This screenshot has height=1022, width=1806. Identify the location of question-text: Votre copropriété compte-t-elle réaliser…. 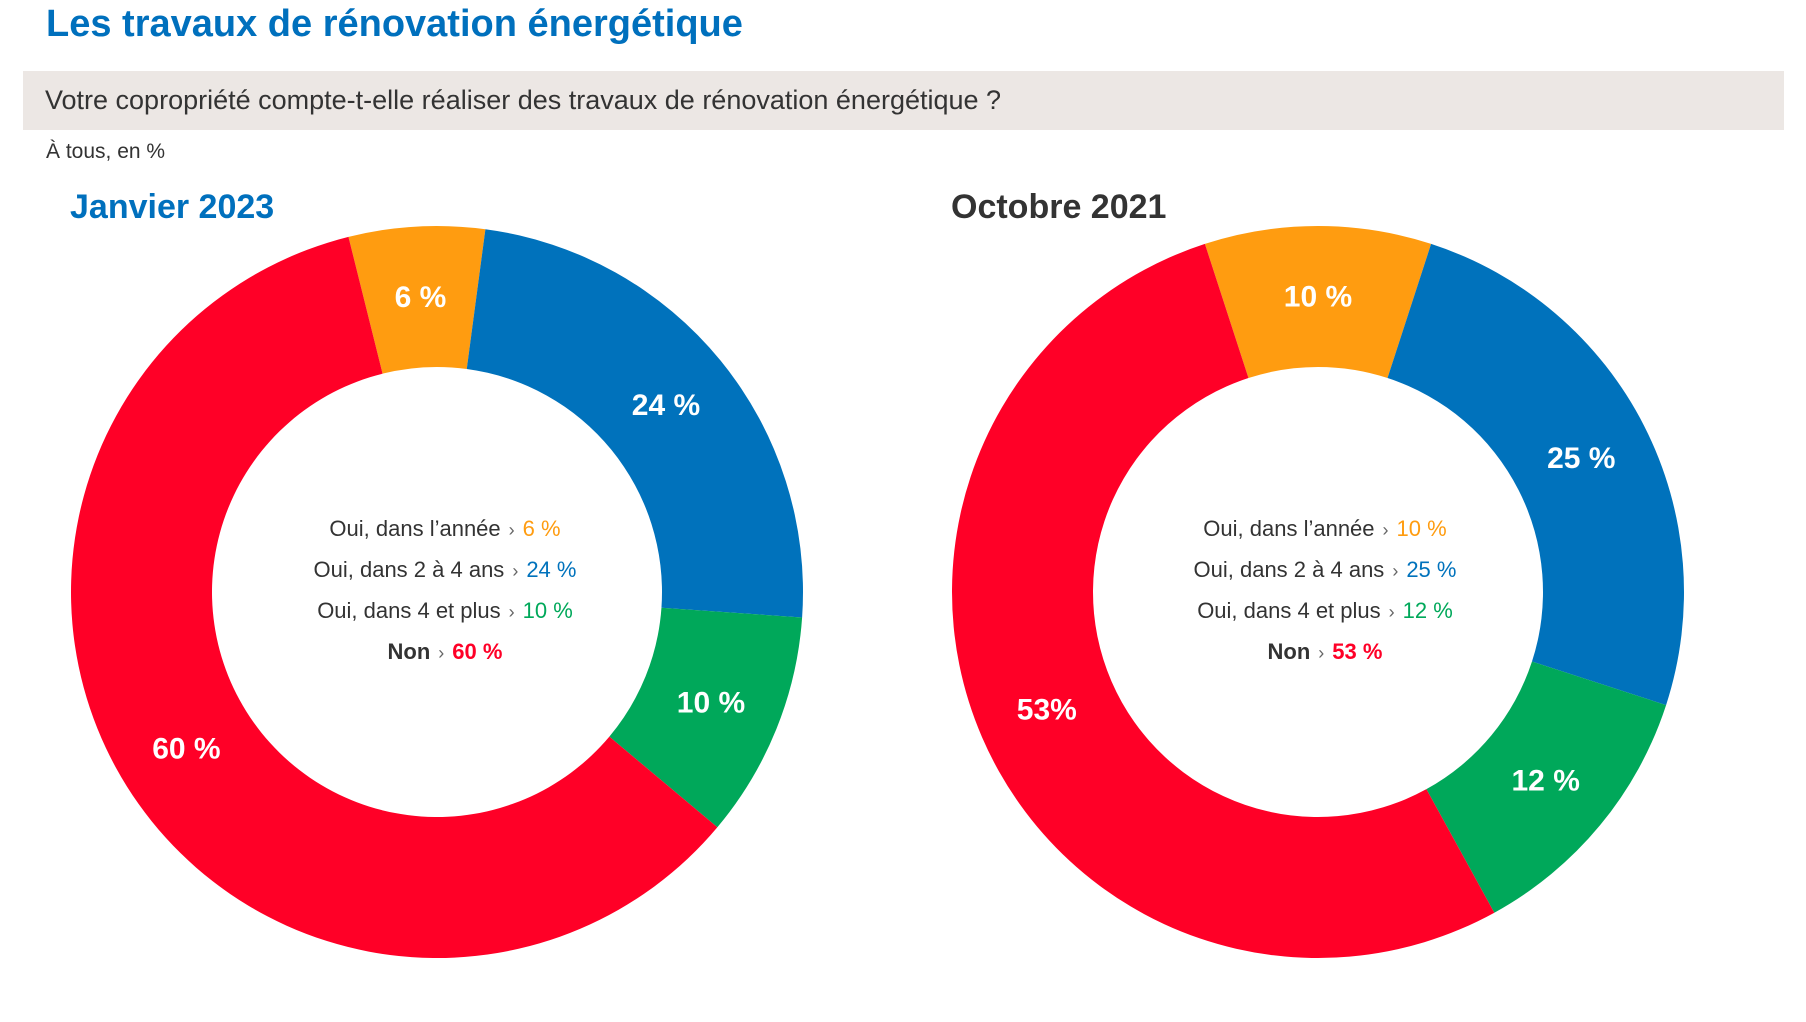
(523, 100).